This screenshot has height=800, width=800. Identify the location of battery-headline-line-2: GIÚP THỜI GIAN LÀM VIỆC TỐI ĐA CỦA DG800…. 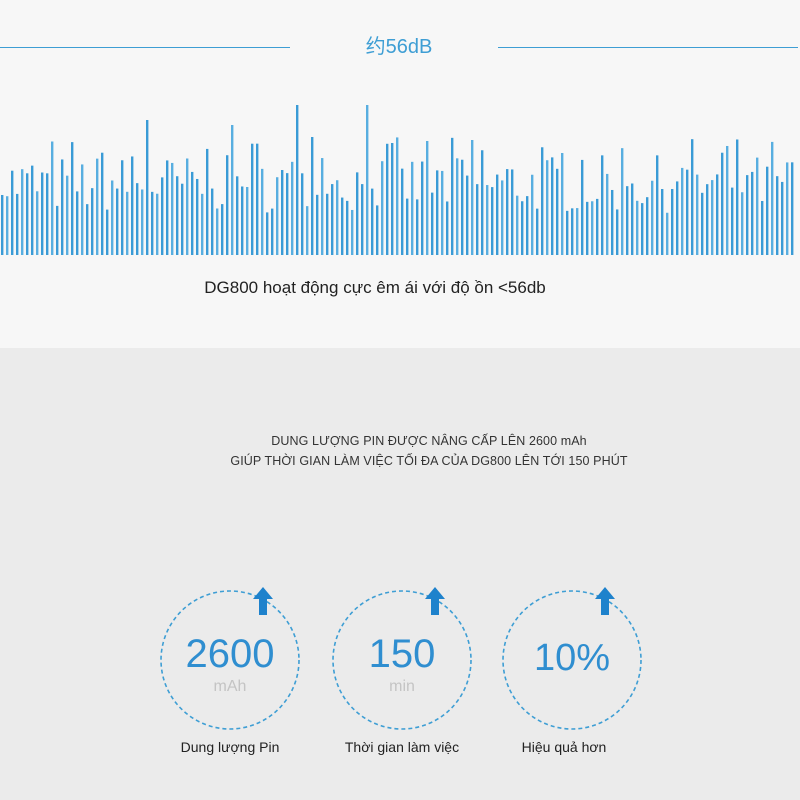
(429, 461).